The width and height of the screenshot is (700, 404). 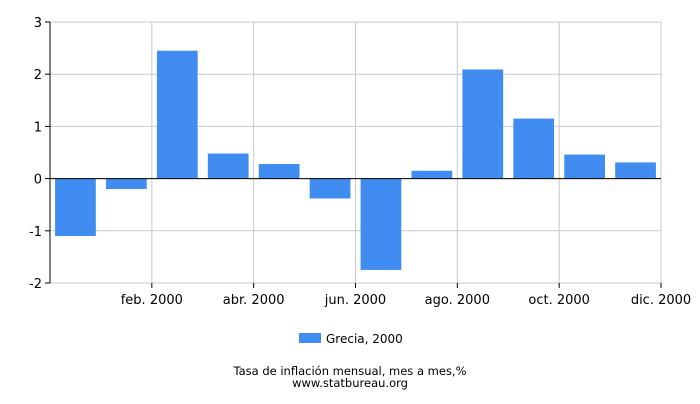 I want to click on x-tick-label: ago. 2000, so click(x=457, y=300).